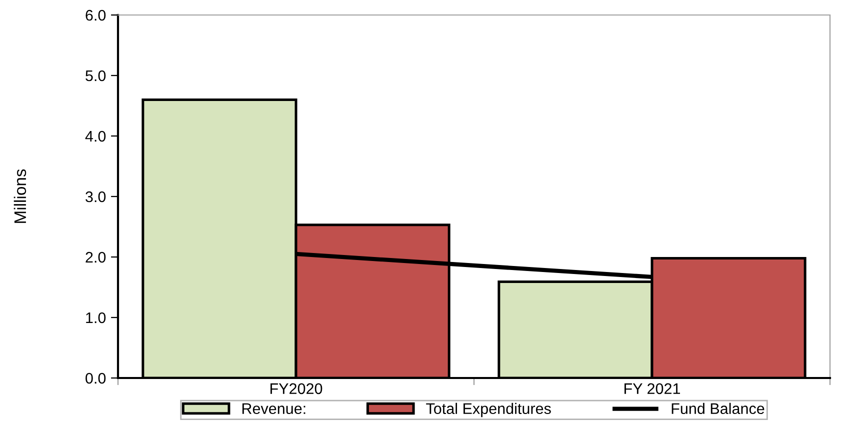 This screenshot has width=841, height=426. What do you see at coordinates (96, 378) in the screenshot?
I see `y-tick-label: 0.0` at bounding box center [96, 378].